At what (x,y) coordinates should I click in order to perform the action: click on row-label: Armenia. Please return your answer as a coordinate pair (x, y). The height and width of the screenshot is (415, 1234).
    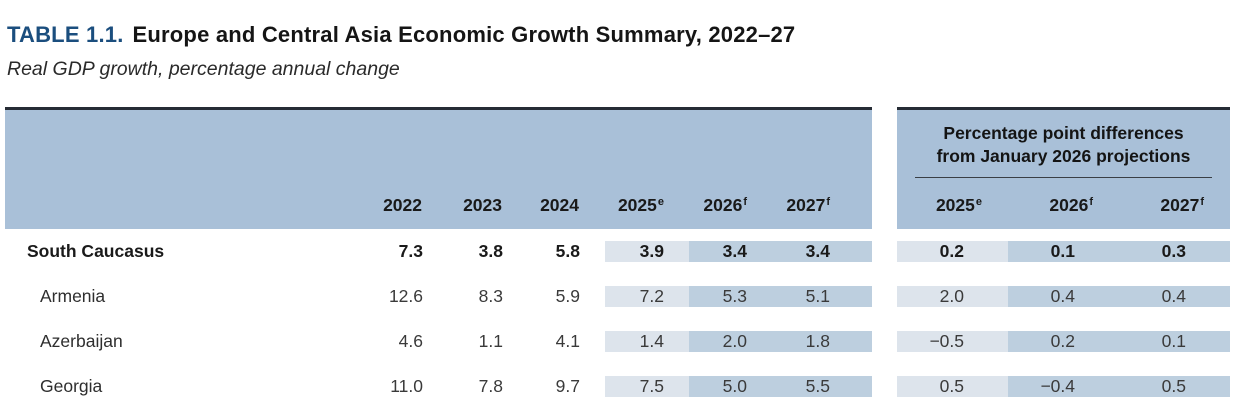
    Looking at the image, I should click on (73, 296).